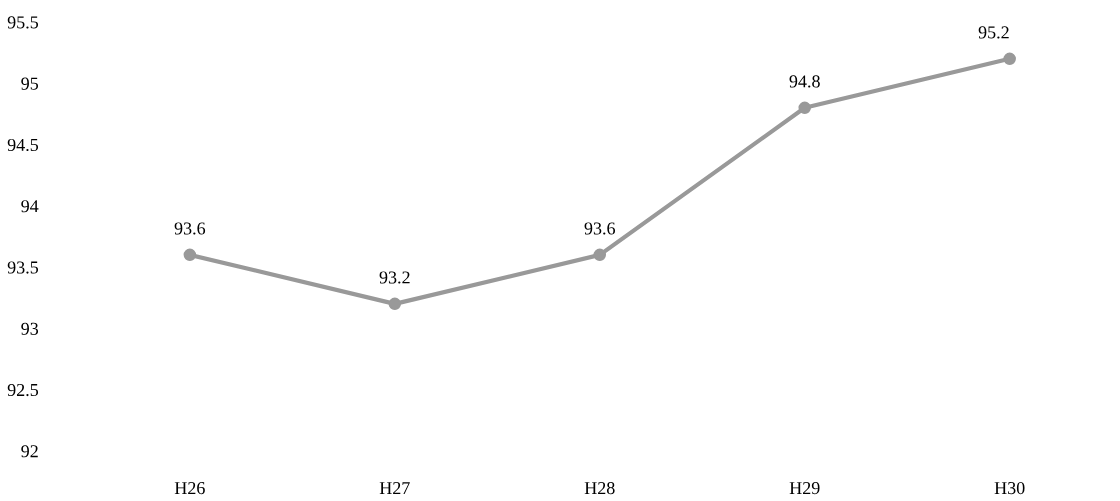 The height and width of the screenshot is (501, 1120). I want to click on y-tick-label: 95.5, so click(23, 22).